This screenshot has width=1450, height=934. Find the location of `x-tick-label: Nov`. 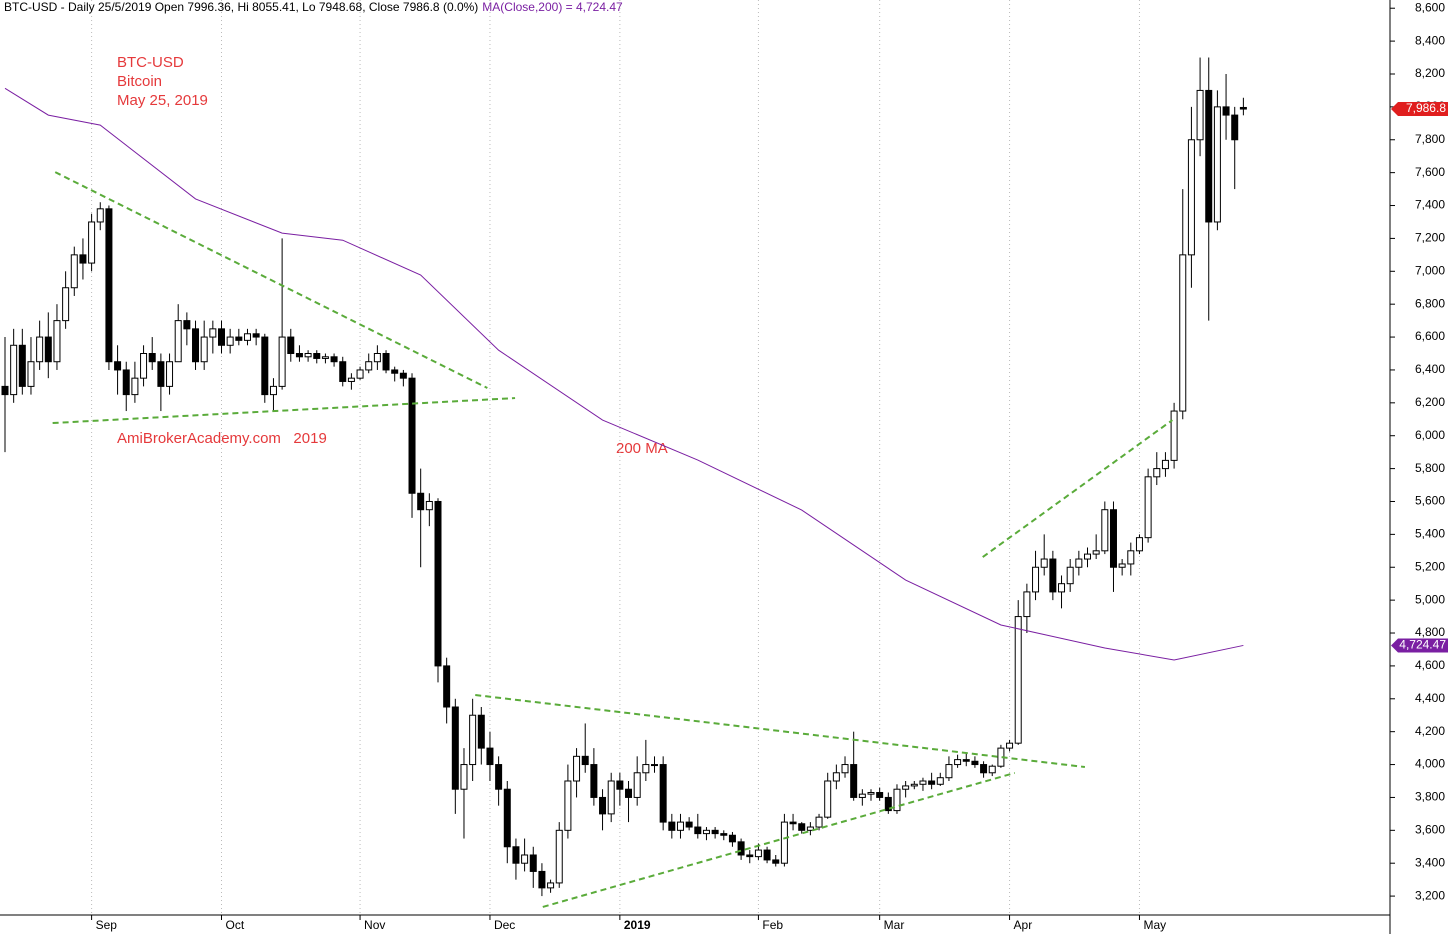

x-tick-label: Nov is located at coordinates (374, 925).